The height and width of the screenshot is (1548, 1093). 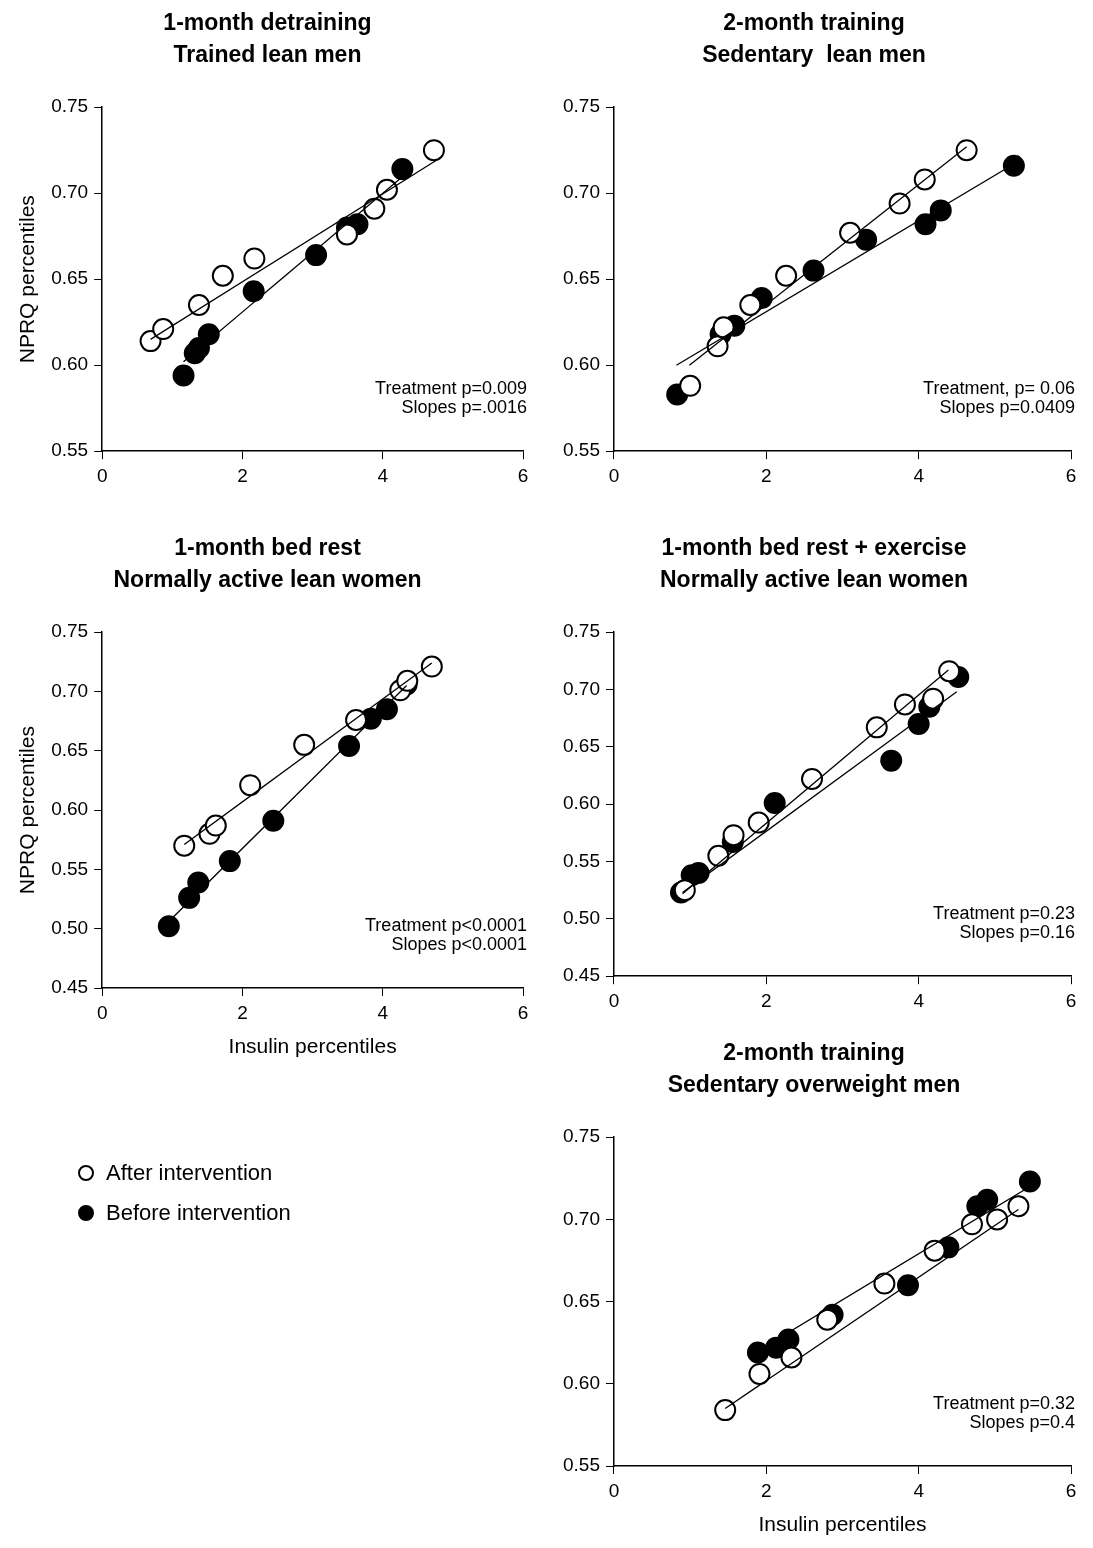 I want to click on annotation: Slopes p=0.0409, so click(x=1007, y=407).